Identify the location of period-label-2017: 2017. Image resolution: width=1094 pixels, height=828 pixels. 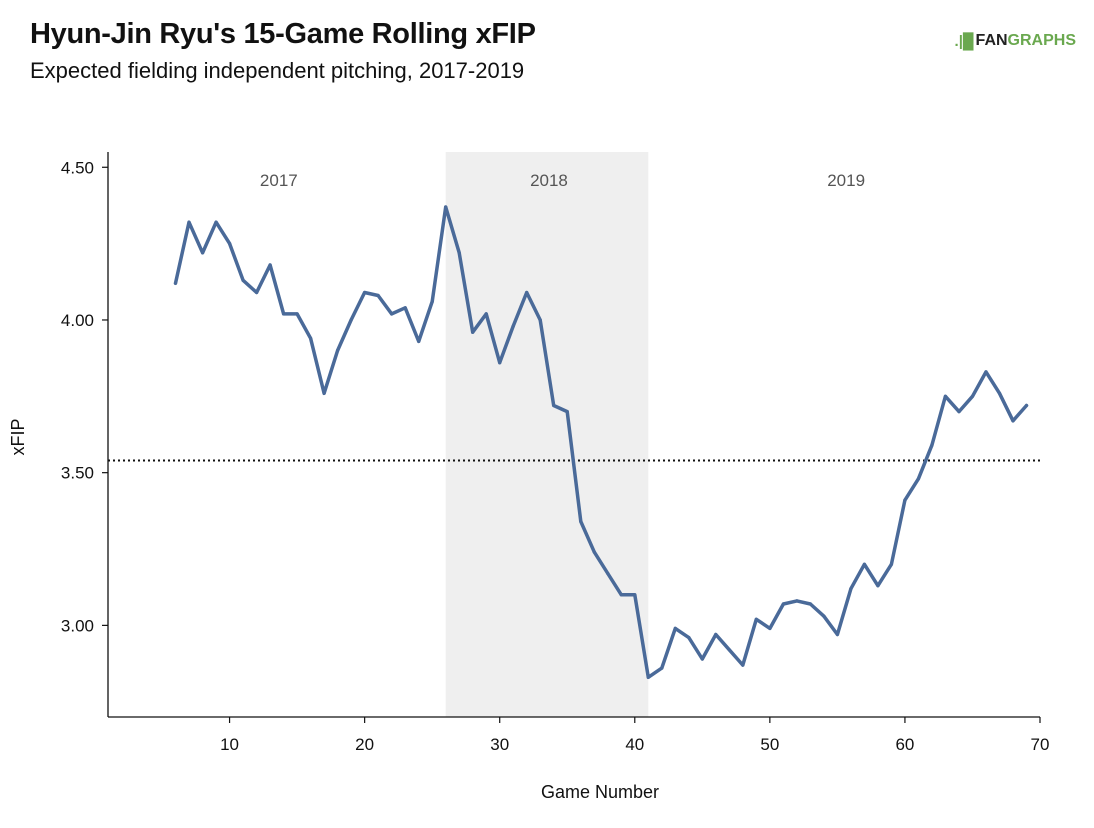
(279, 180).